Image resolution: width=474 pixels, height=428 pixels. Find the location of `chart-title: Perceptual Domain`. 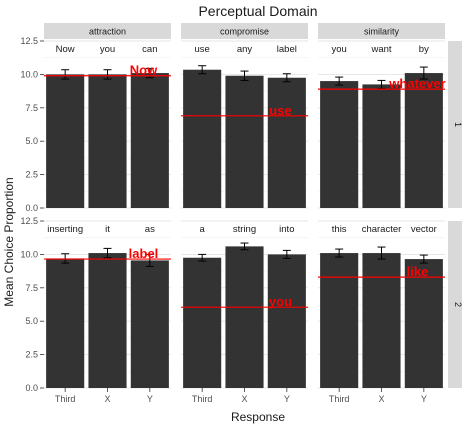

chart-title: Perceptual Domain is located at coordinates (257, 11).